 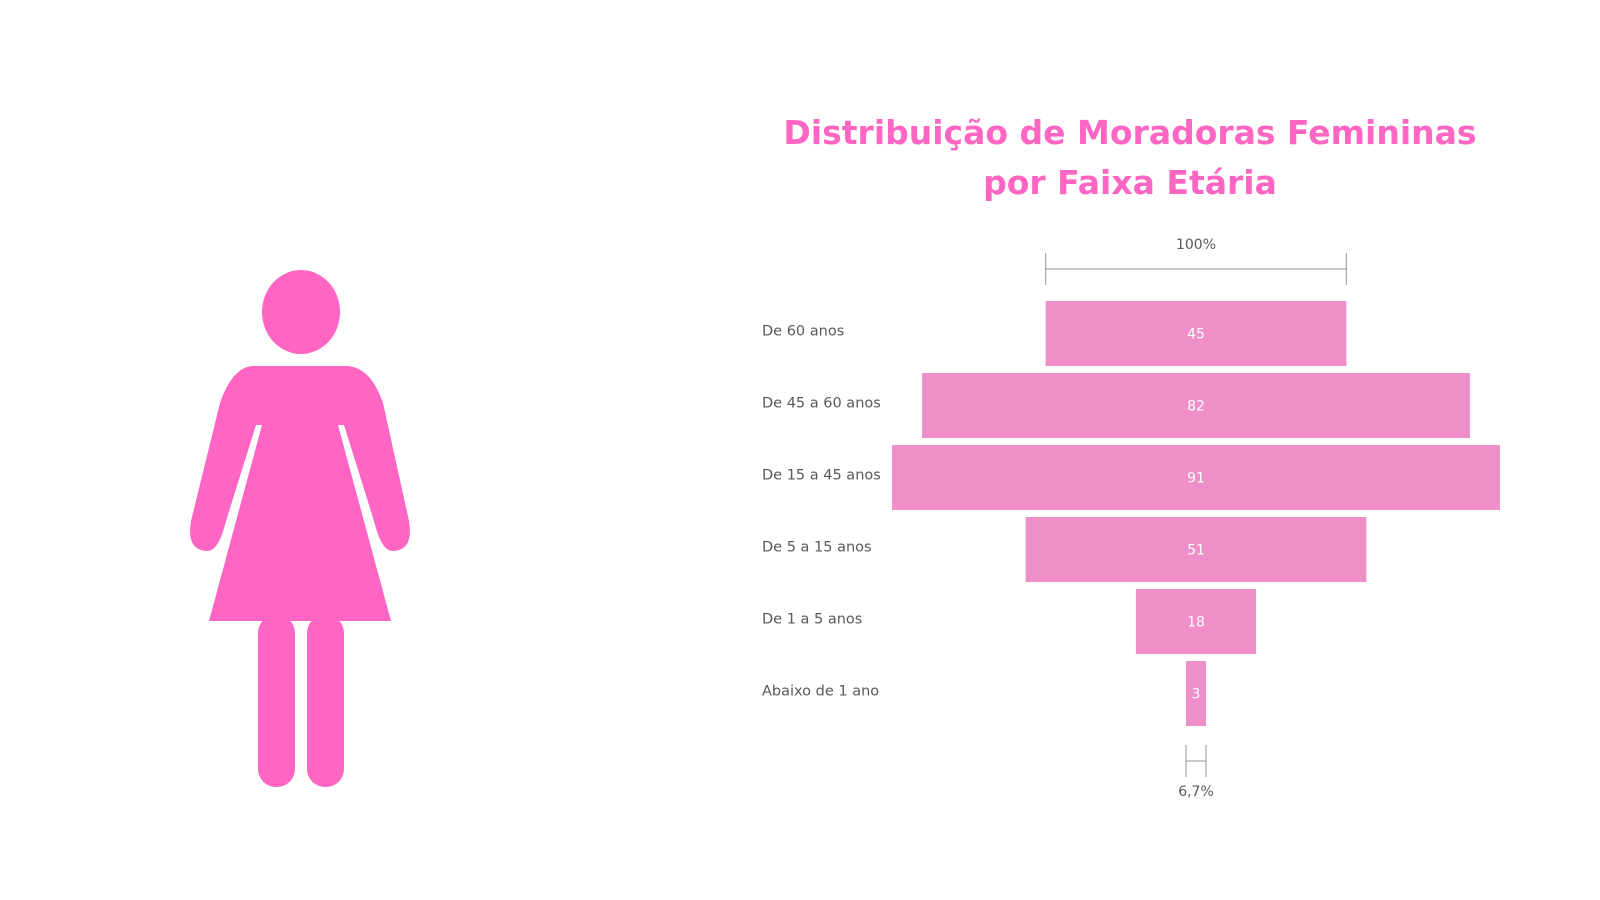 I want to click on bar-value-label: 3, so click(x=1196, y=695).